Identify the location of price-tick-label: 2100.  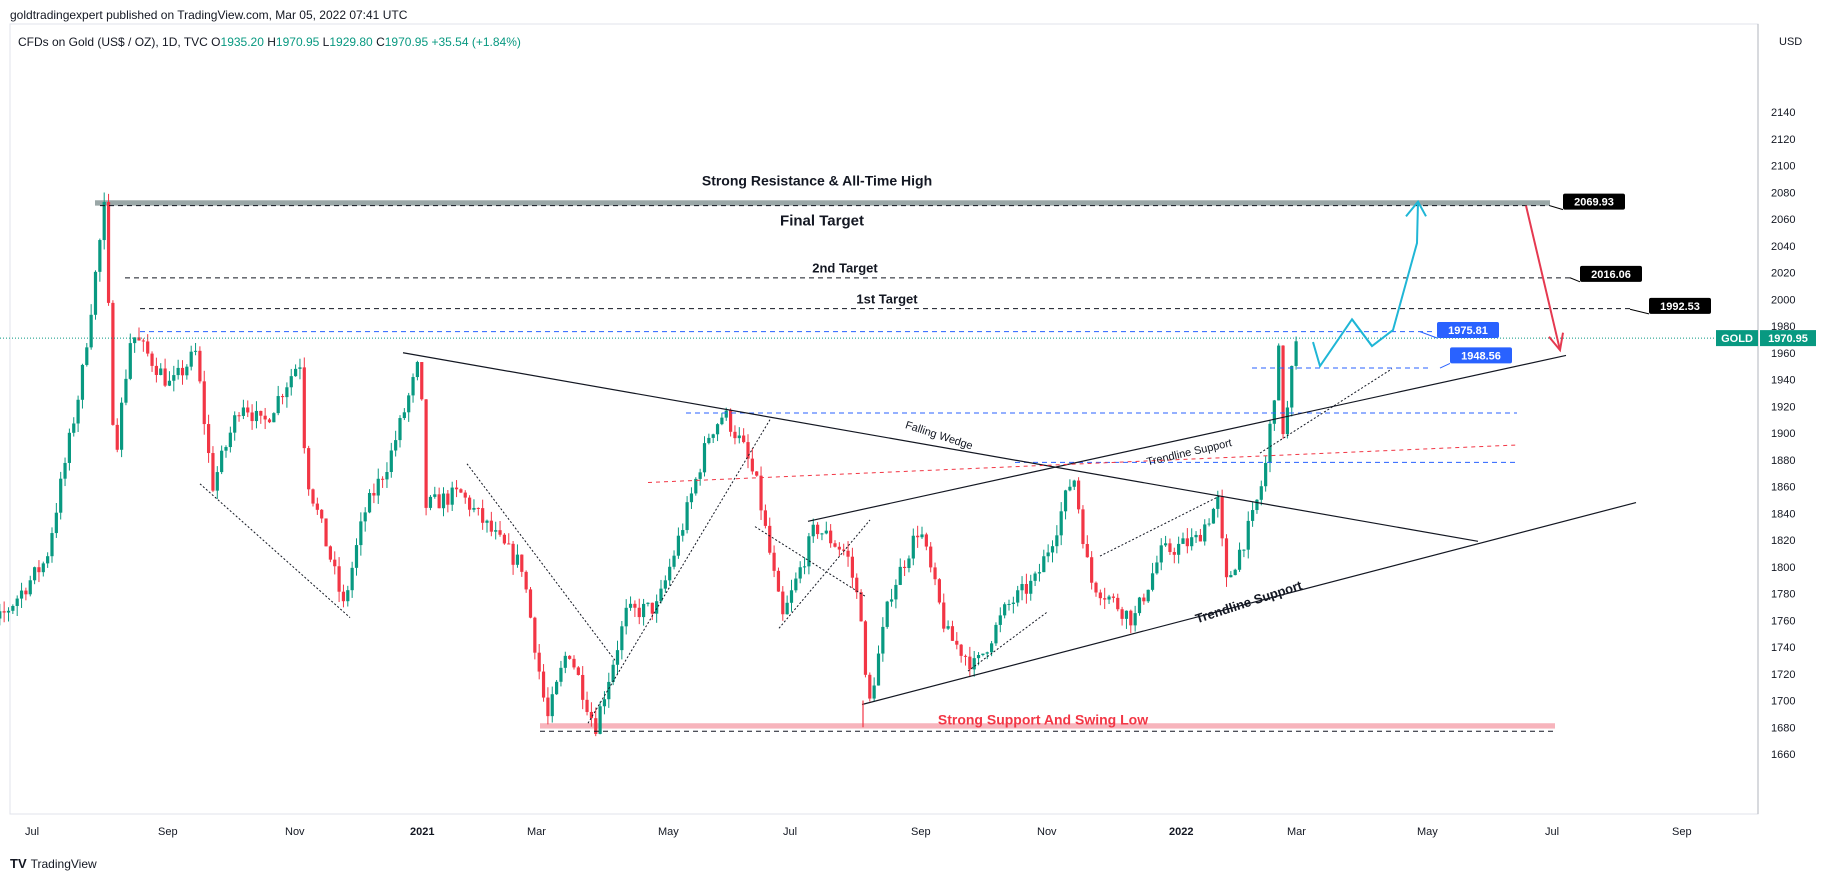
(1783, 167).